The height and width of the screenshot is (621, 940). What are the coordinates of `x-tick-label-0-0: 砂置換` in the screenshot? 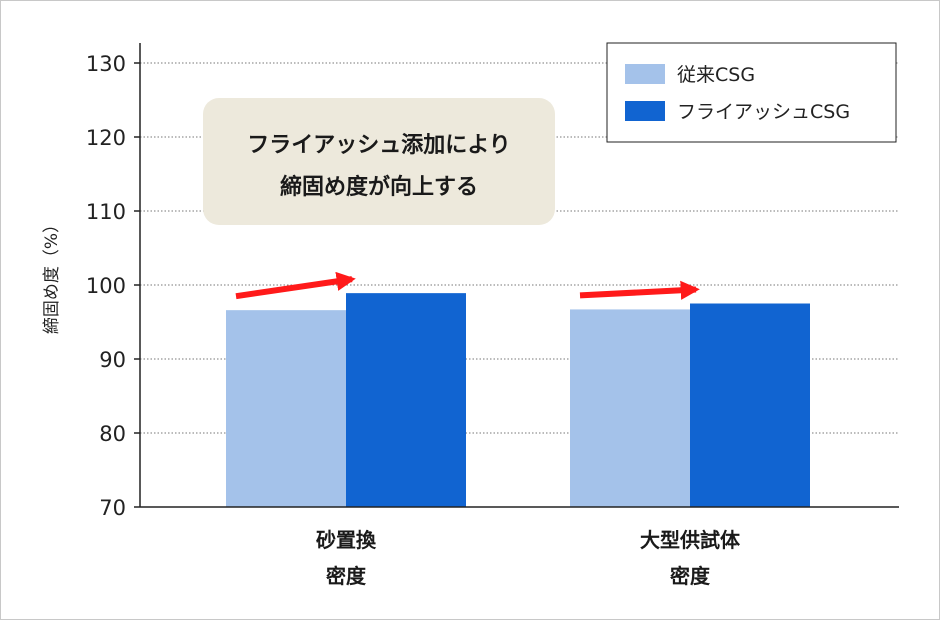 It's located at (346, 540).